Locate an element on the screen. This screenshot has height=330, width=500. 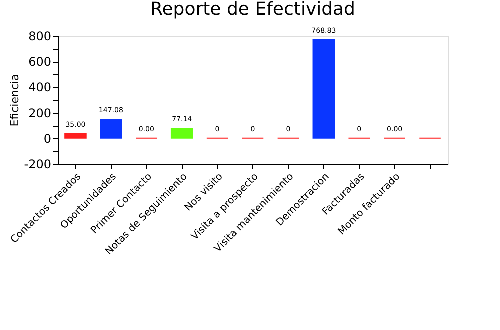
y-tick-label: 400 is located at coordinates (40, 87).